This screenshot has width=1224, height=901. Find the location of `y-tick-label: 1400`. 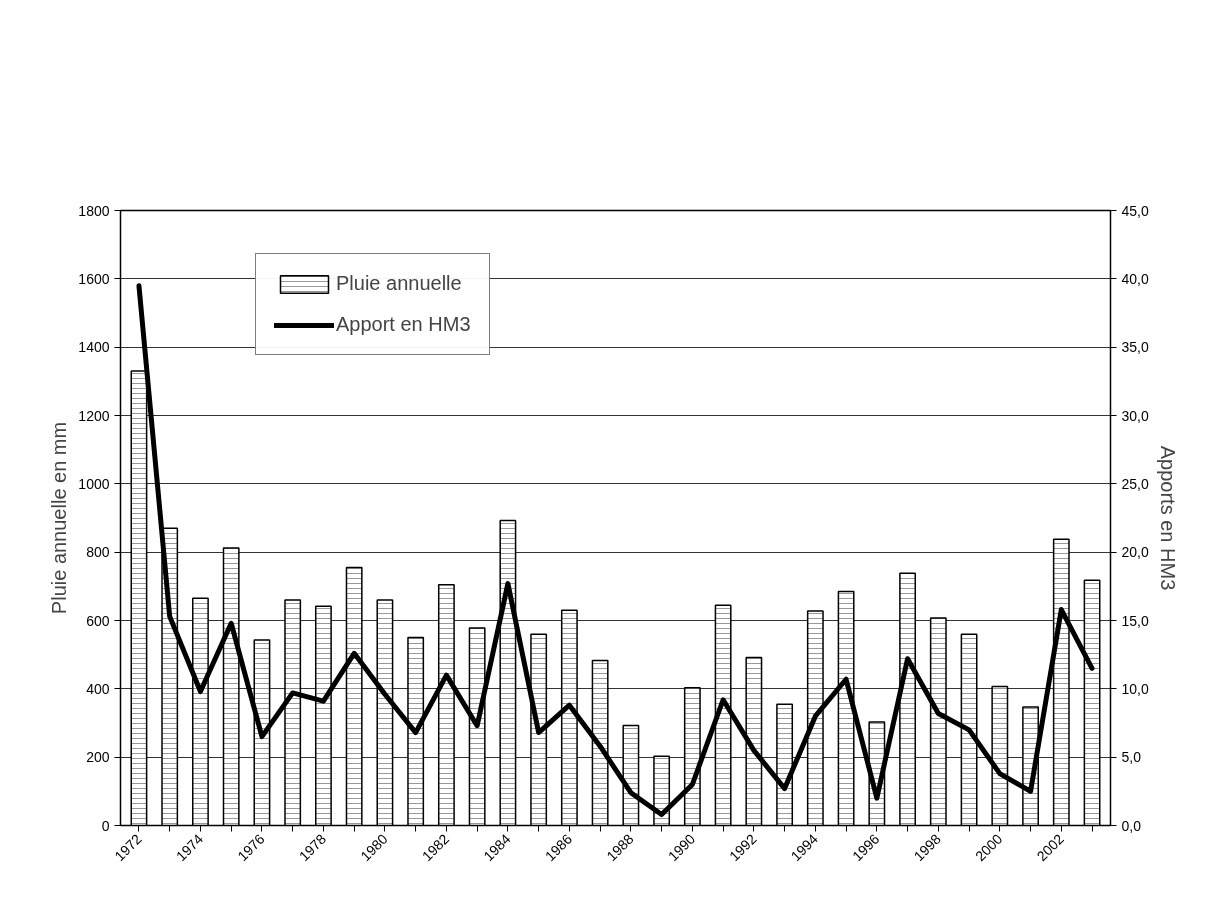

y-tick-label: 1400 is located at coordinates (94, 347).